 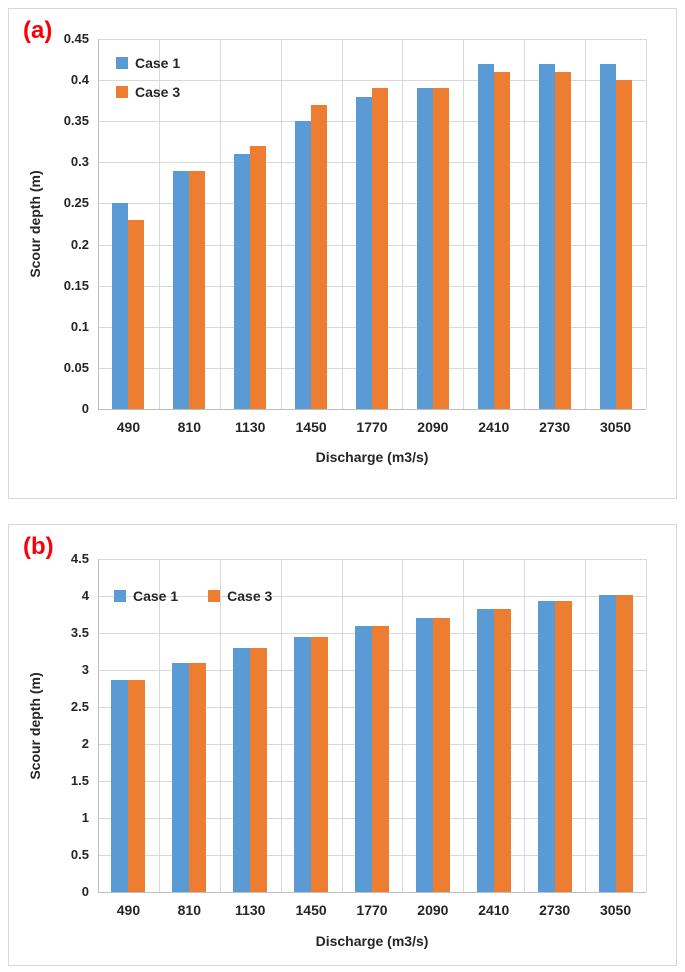 What do you see at coordinates (79, 632) in the screenshot?
I see `y-axis-tick-label: 3.5` at bounding box center [79, 632].